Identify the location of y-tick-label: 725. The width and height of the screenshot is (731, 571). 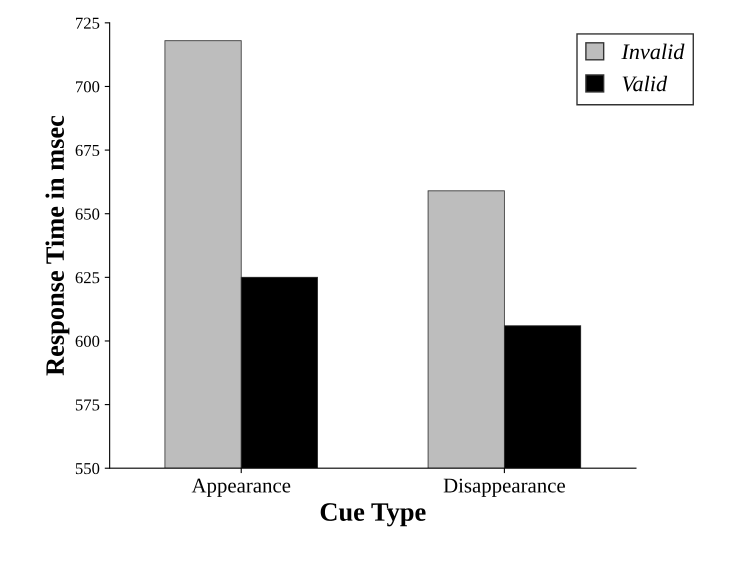
(88, 23).